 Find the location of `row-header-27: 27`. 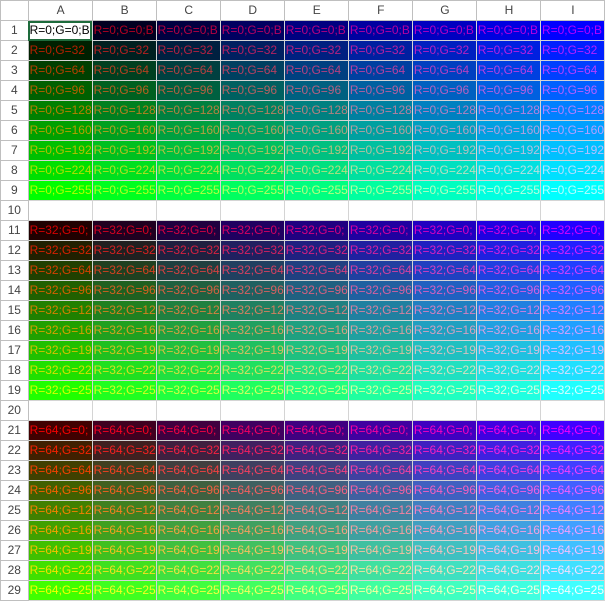

row-header-27: 27 is located at coordinates (15, 551).